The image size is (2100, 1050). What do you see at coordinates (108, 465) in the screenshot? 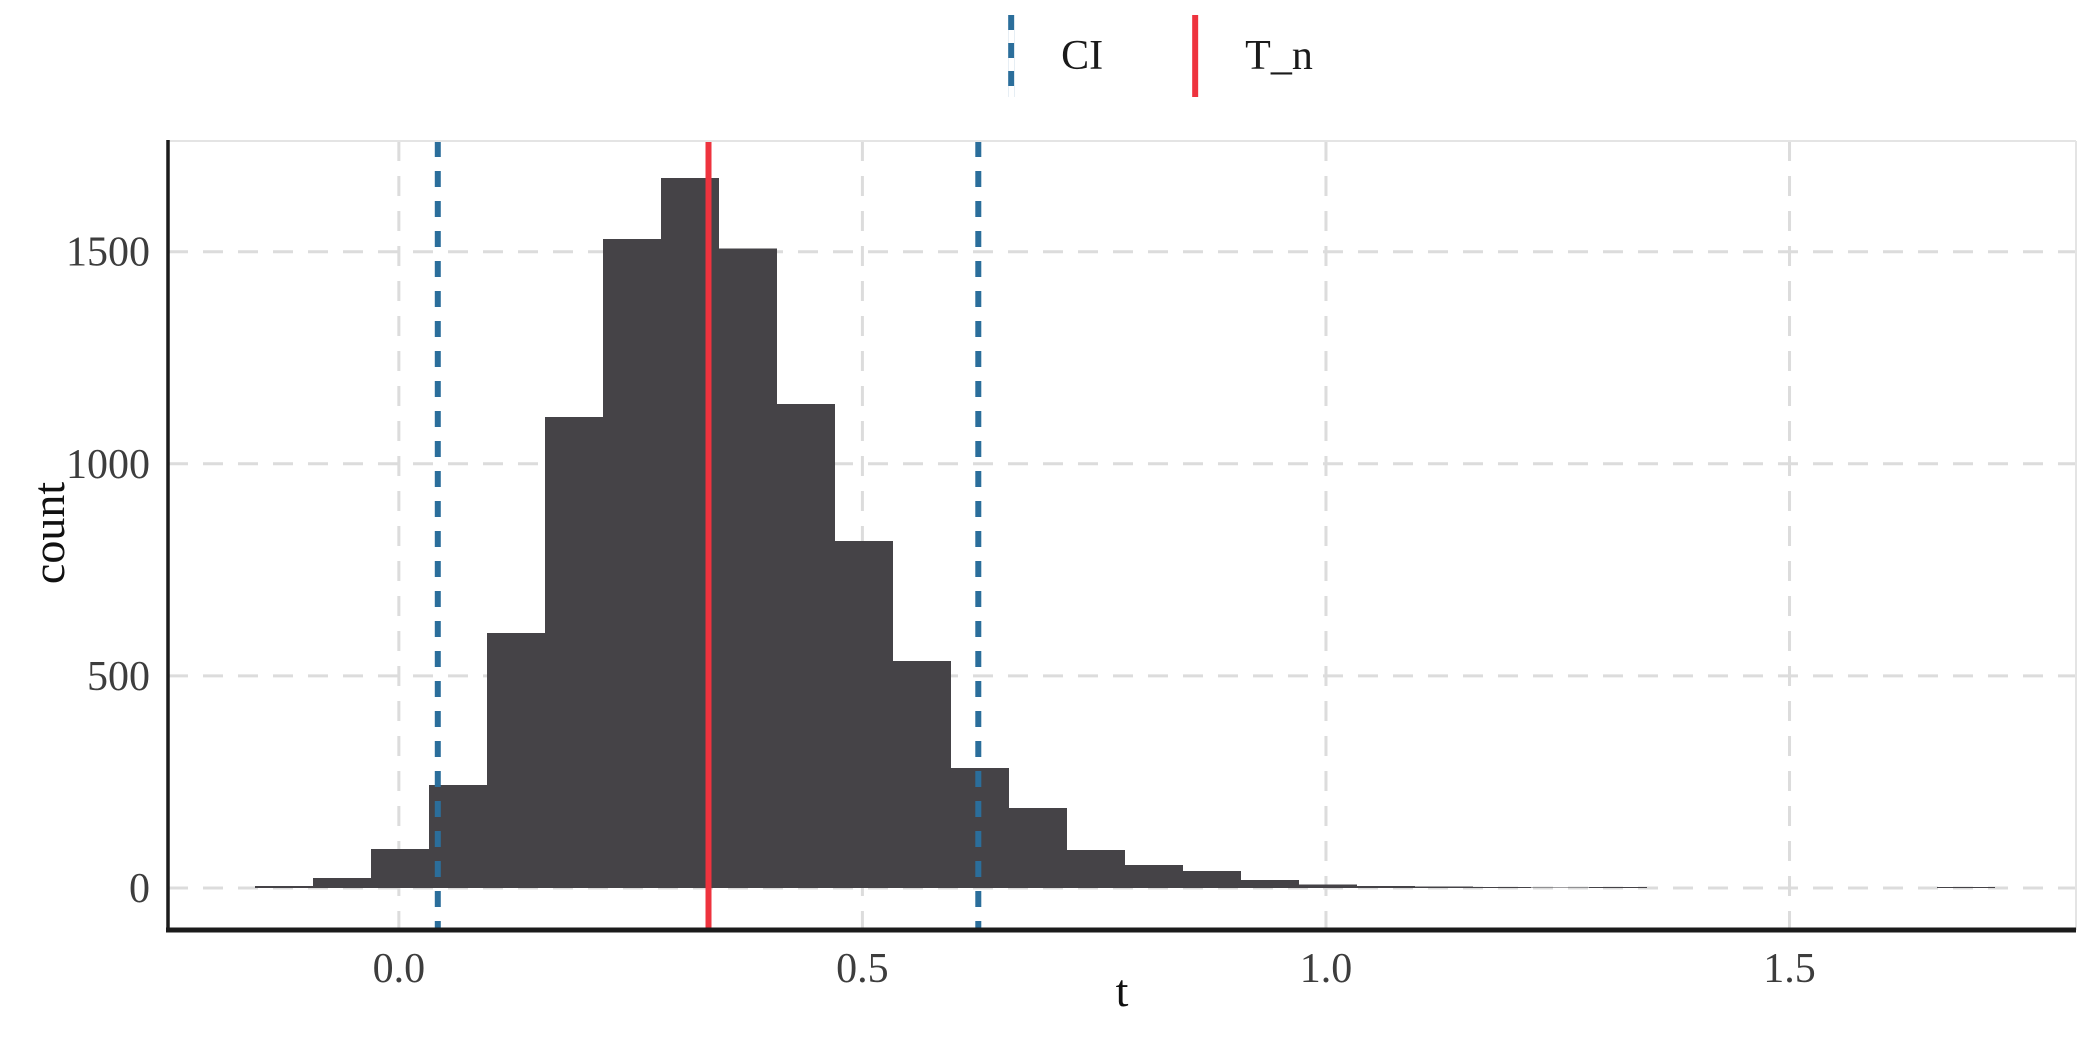
I see `y-tick-label: 1000` at bounding box center [108, 465].